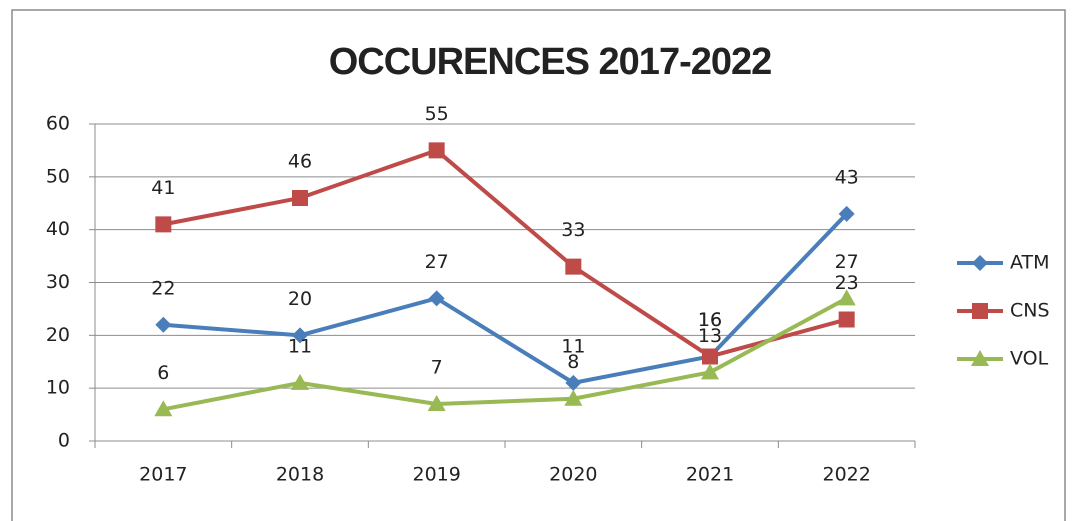 This screenshot has height=521, width=1077. What do you see at coordinates (1030, 263) in the screenshot?
I see `legend-label: ATM` at bounding box center [1030, 263].